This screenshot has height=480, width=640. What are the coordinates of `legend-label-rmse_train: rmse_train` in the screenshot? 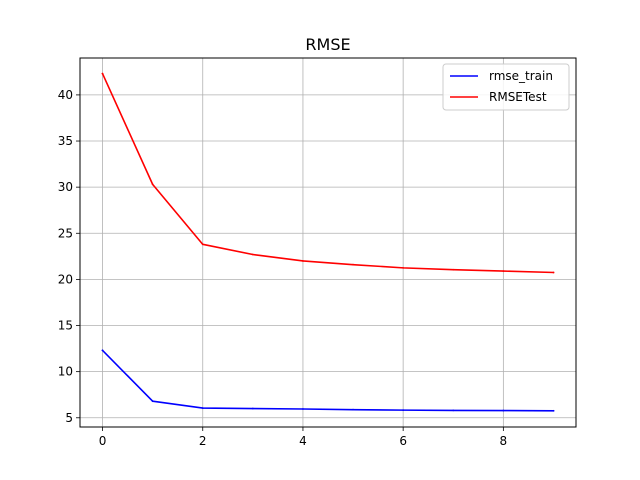 It's located at (521, 76).